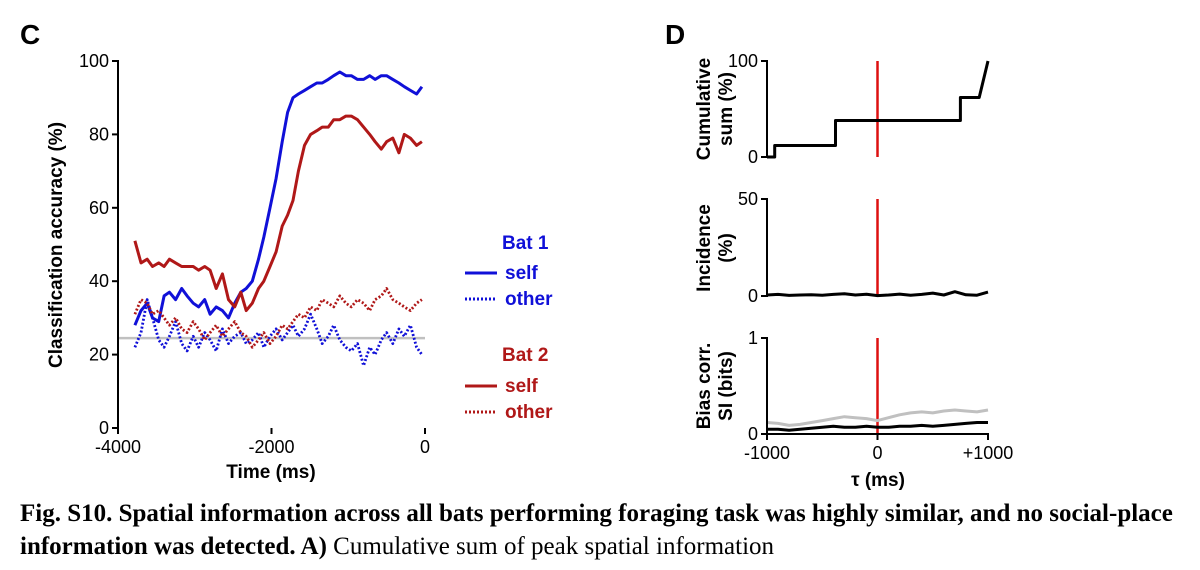  Describe the element at coordinates (99, 281) in the screenshot. I see `panel-c-ytick-label-2: 40` at that location.